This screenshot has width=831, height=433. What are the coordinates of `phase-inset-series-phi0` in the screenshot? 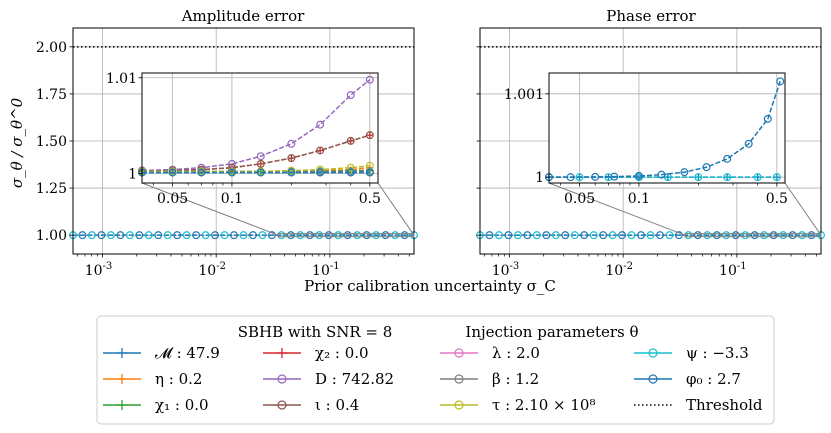 It's located at (665, 129).